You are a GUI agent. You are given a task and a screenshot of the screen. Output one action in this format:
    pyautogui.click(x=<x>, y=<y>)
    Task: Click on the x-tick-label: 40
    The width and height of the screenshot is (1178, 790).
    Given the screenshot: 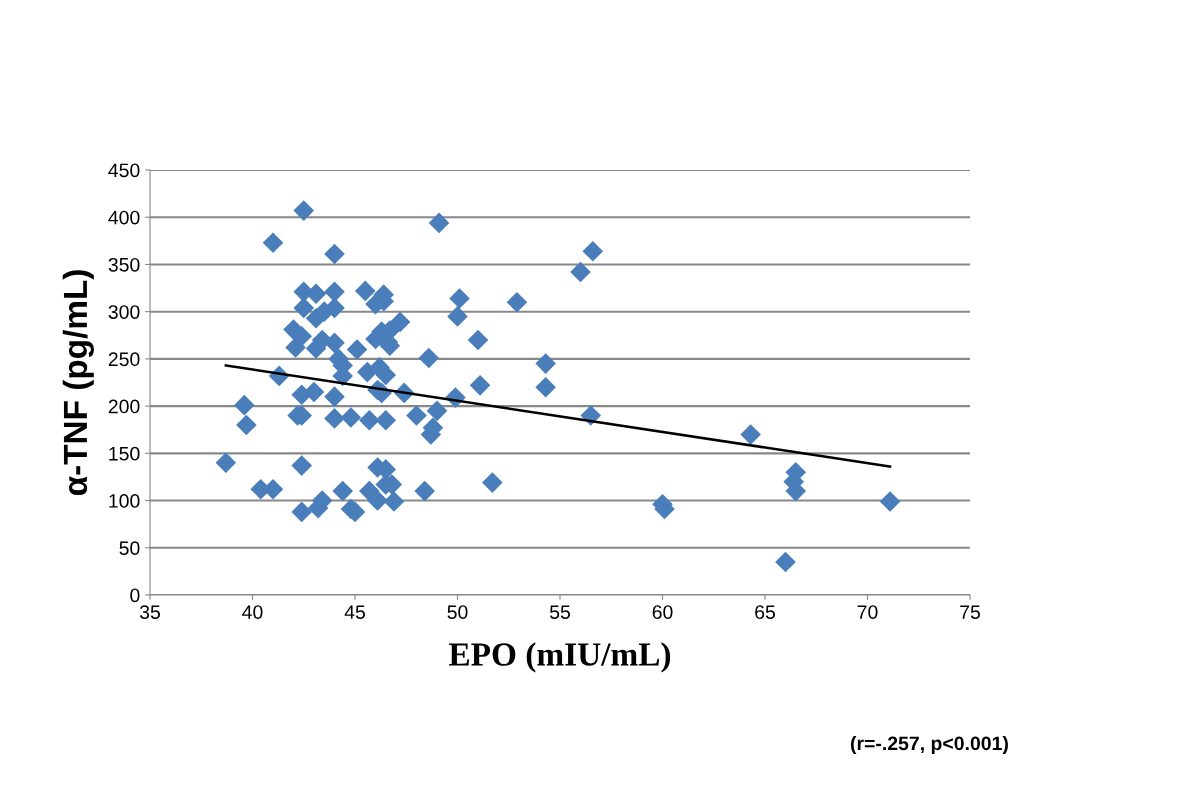 What is the action you would take?
    pyautogui.click(x=252, y=612)
    